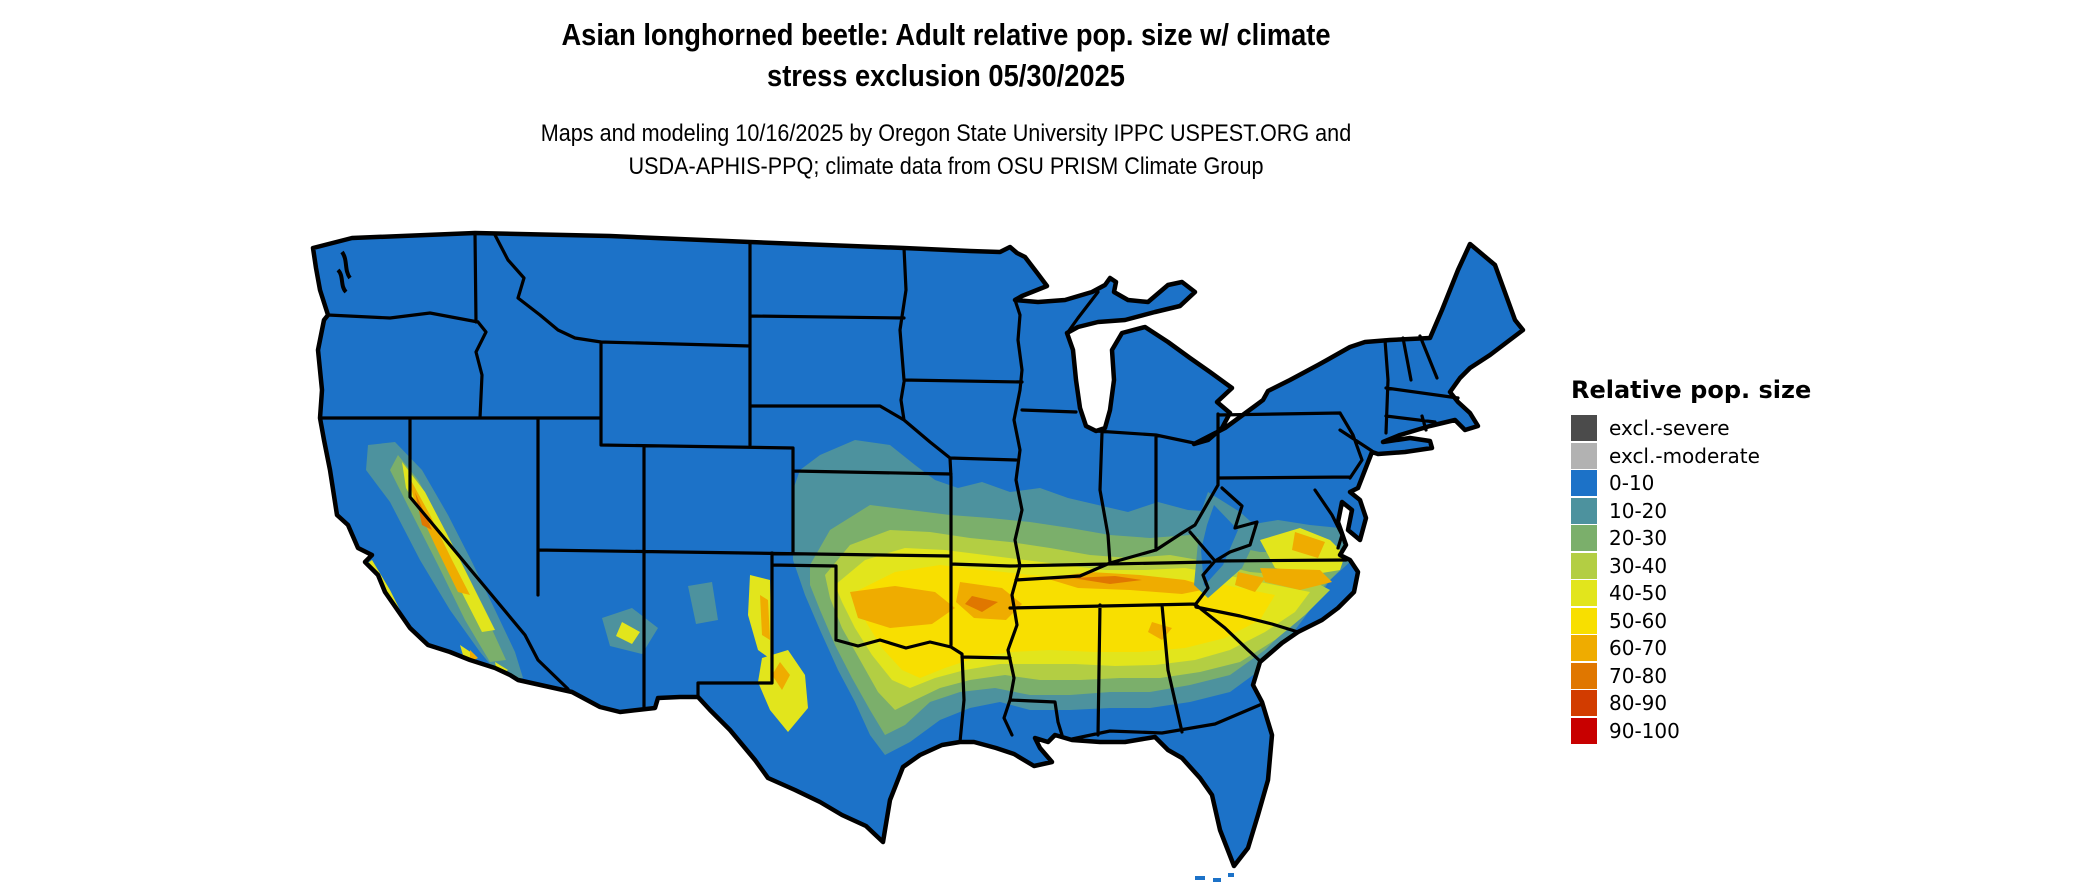  Describe the element at coordinates (1684, 455) in the screenshot. I see `legend-label: excl.-moderate` at that location.